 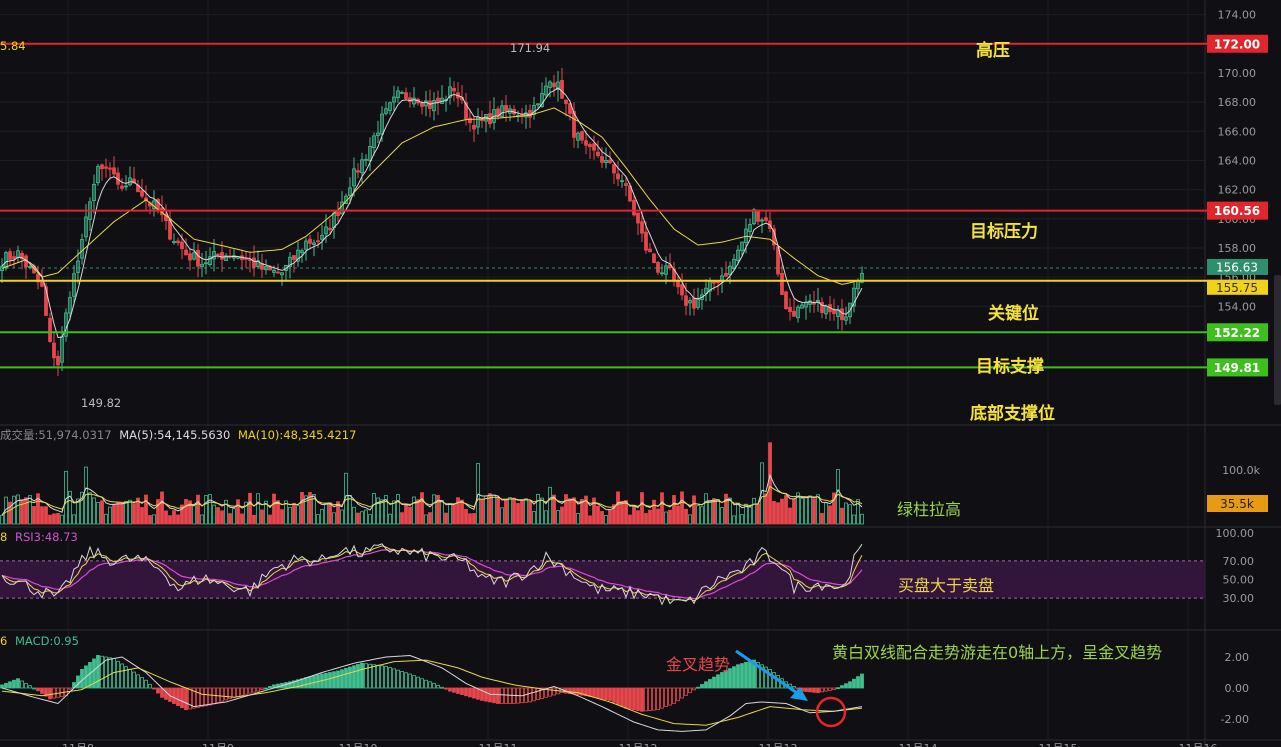 I want to click on price-tick-label: 174.00, so click(x=1237, y=15).